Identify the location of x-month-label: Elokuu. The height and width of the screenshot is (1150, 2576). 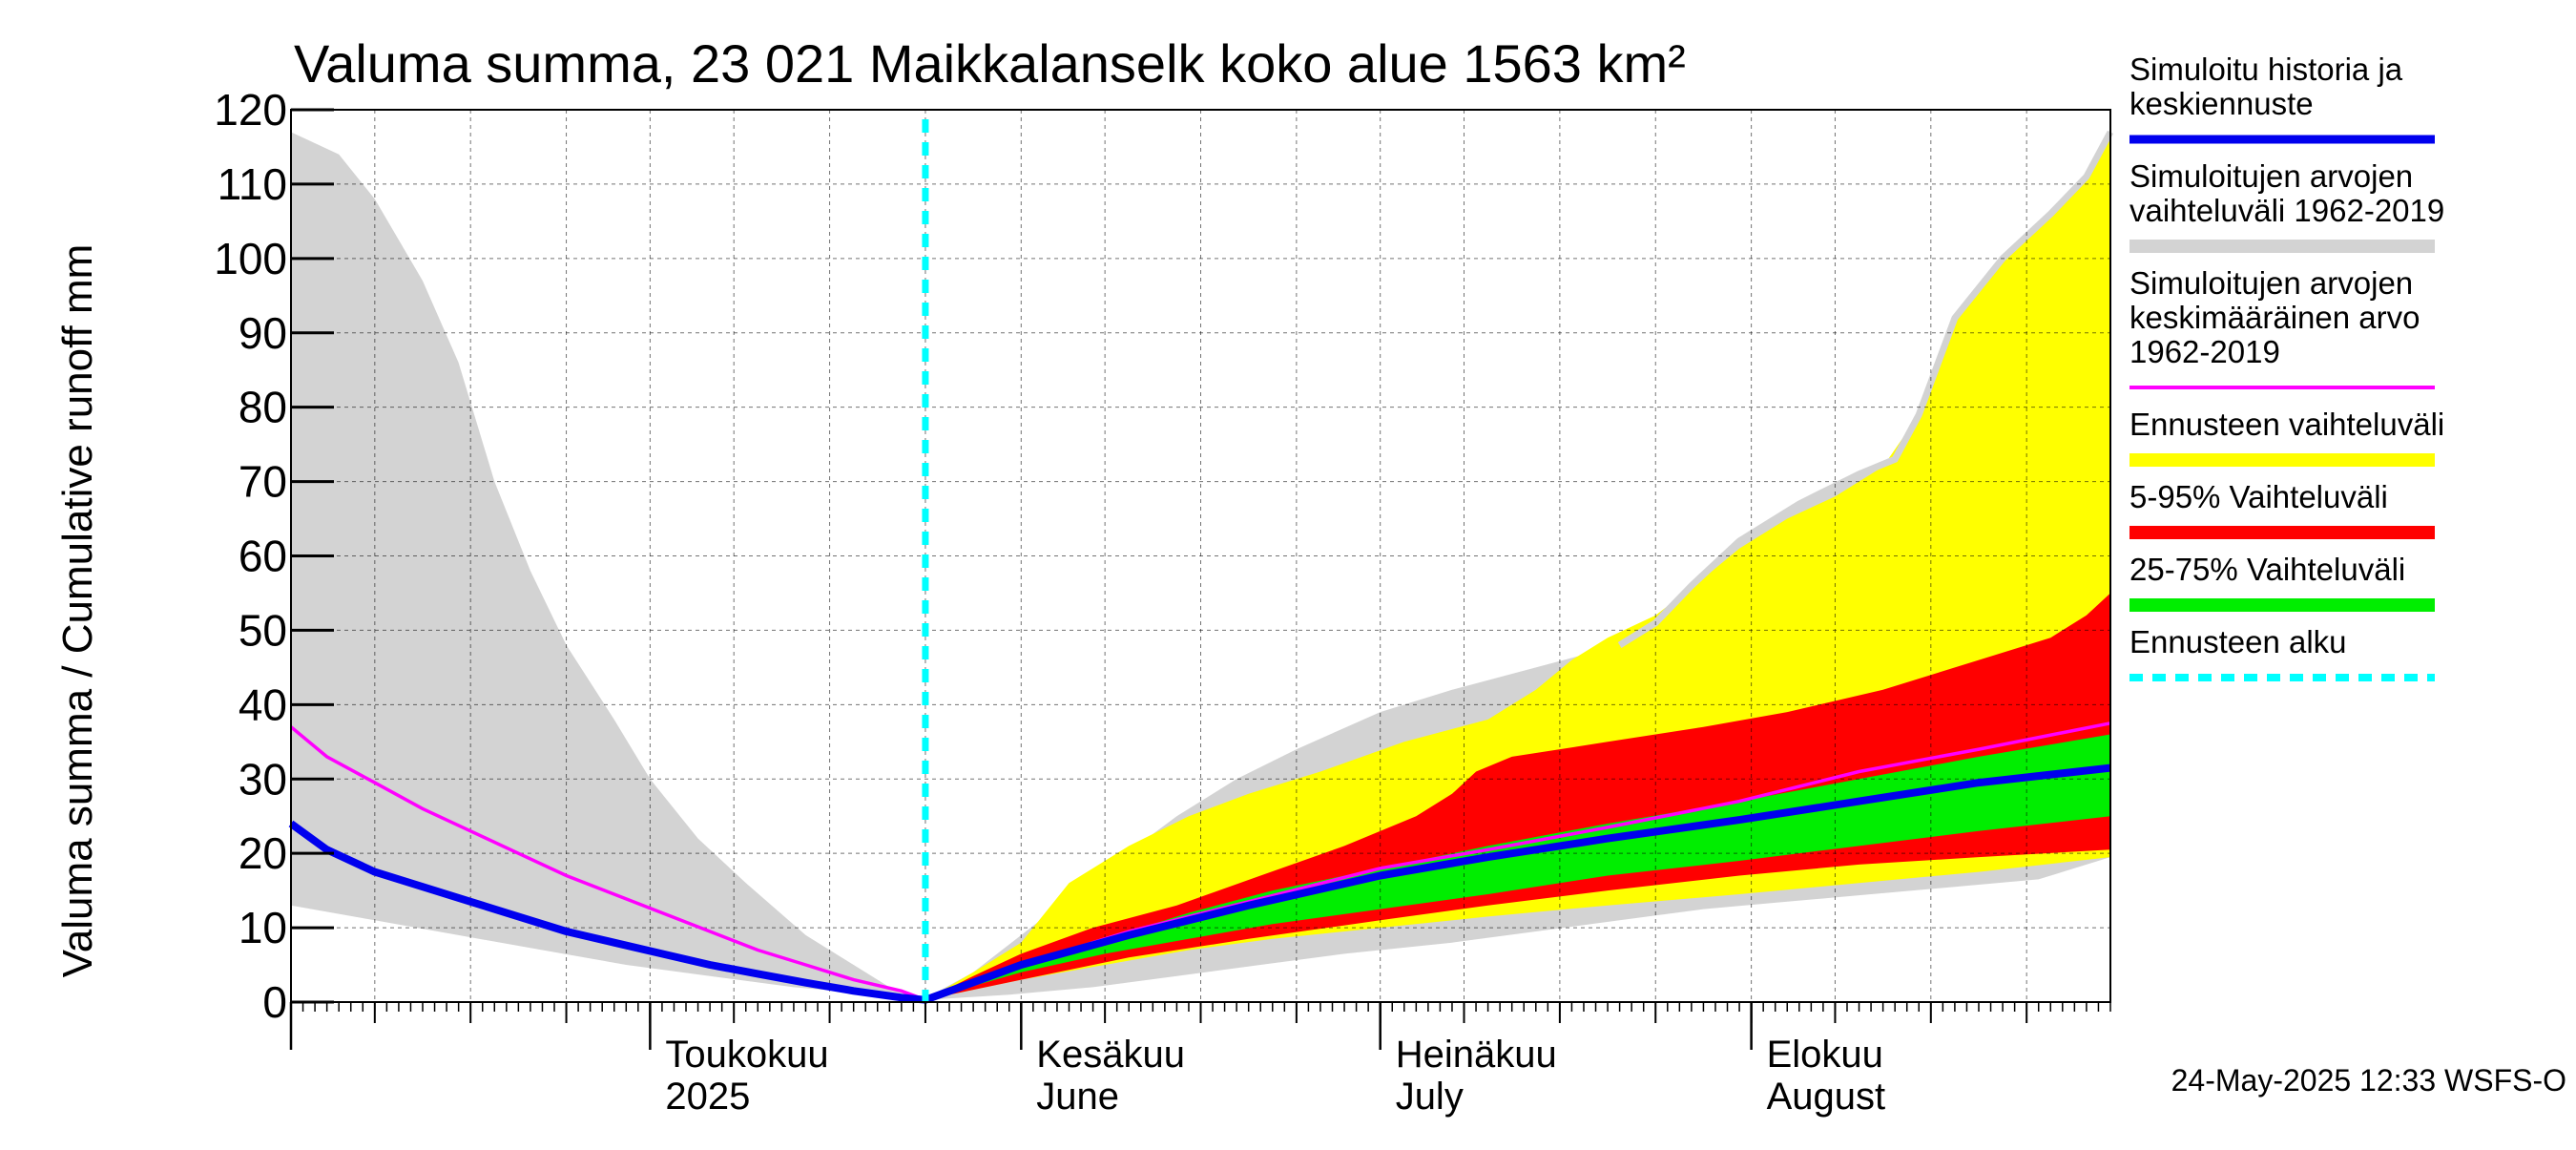
(1825, 1055).